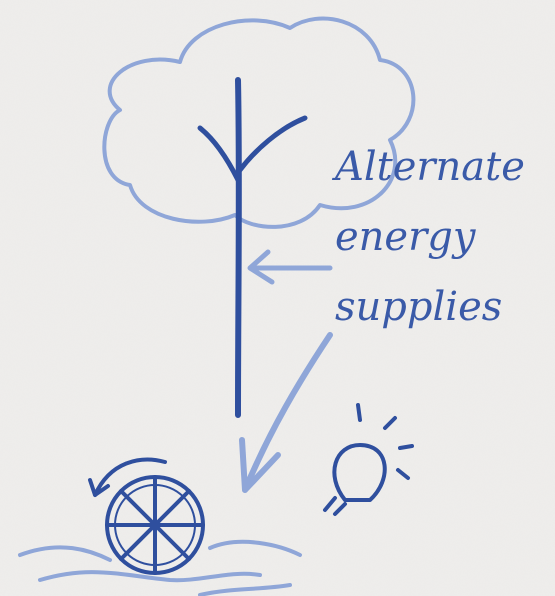 The image size is (555, 596). Describe the element at coordinates (272, 144) in the screenshot. I see `tree-branch-right` at that location.